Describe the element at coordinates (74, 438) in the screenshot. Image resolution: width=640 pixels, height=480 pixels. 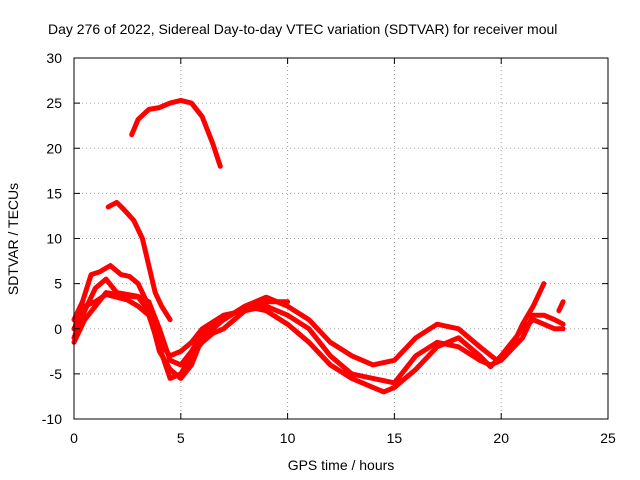
I see `x-tick-label: 0` at that location.